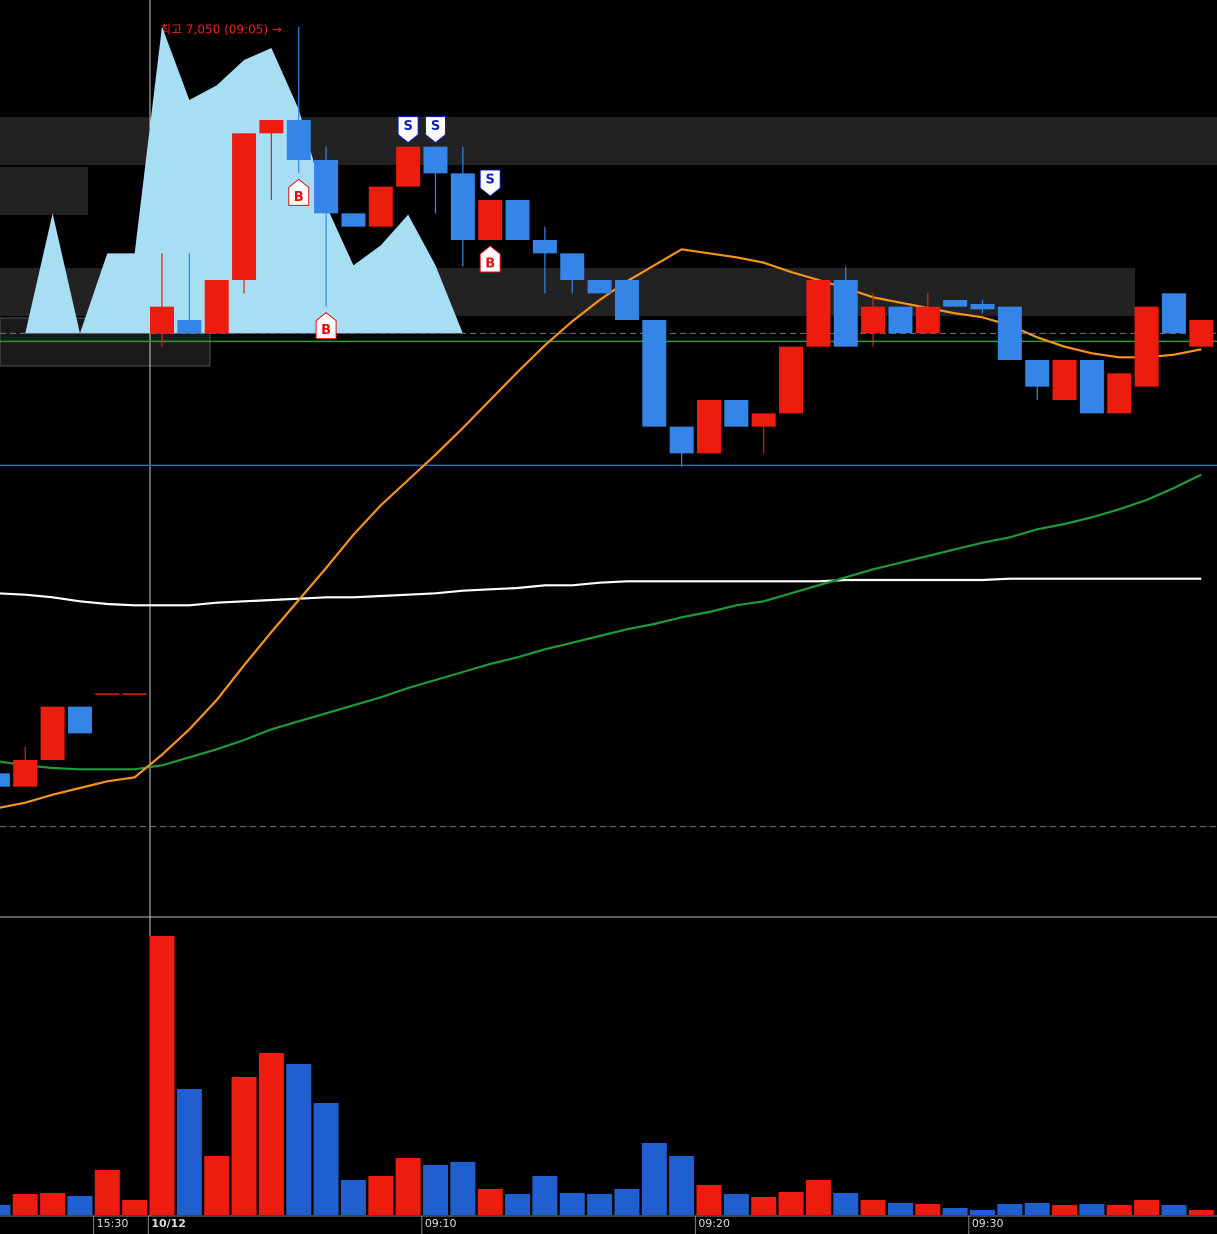 The width and height of the screenshot is (1217, 1234). I want to click on x-tick-label: 09:20, so click(714, 1223).